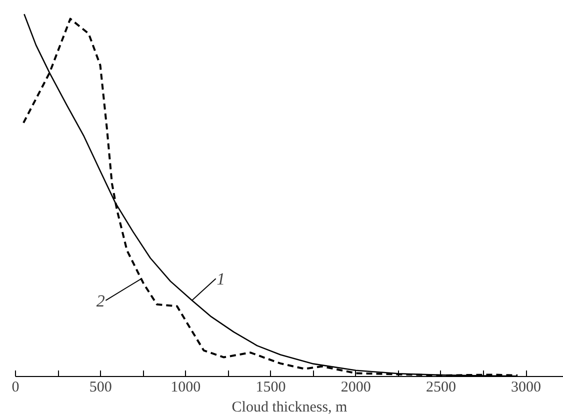 Image resolution: width=563 pixels, height=418 pixels. I want to click on x-tick-label: 3000, so click(526, 388).